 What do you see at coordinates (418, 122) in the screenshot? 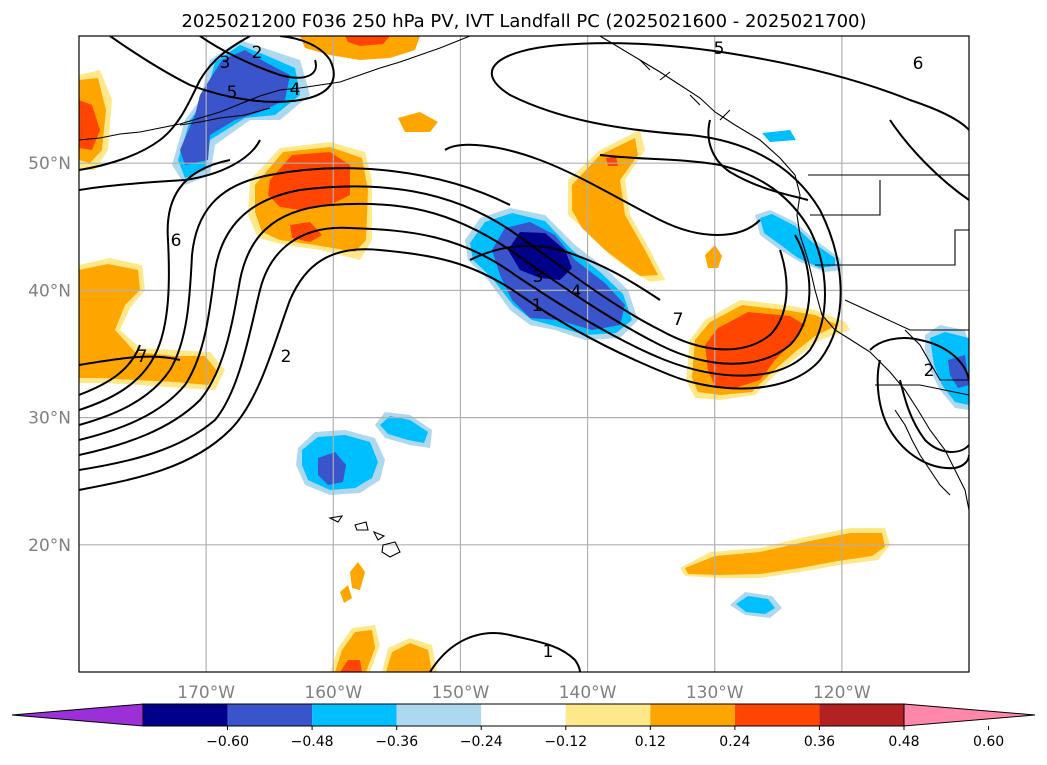
I see `shade-orange-small` at bounding box center [418, 122].